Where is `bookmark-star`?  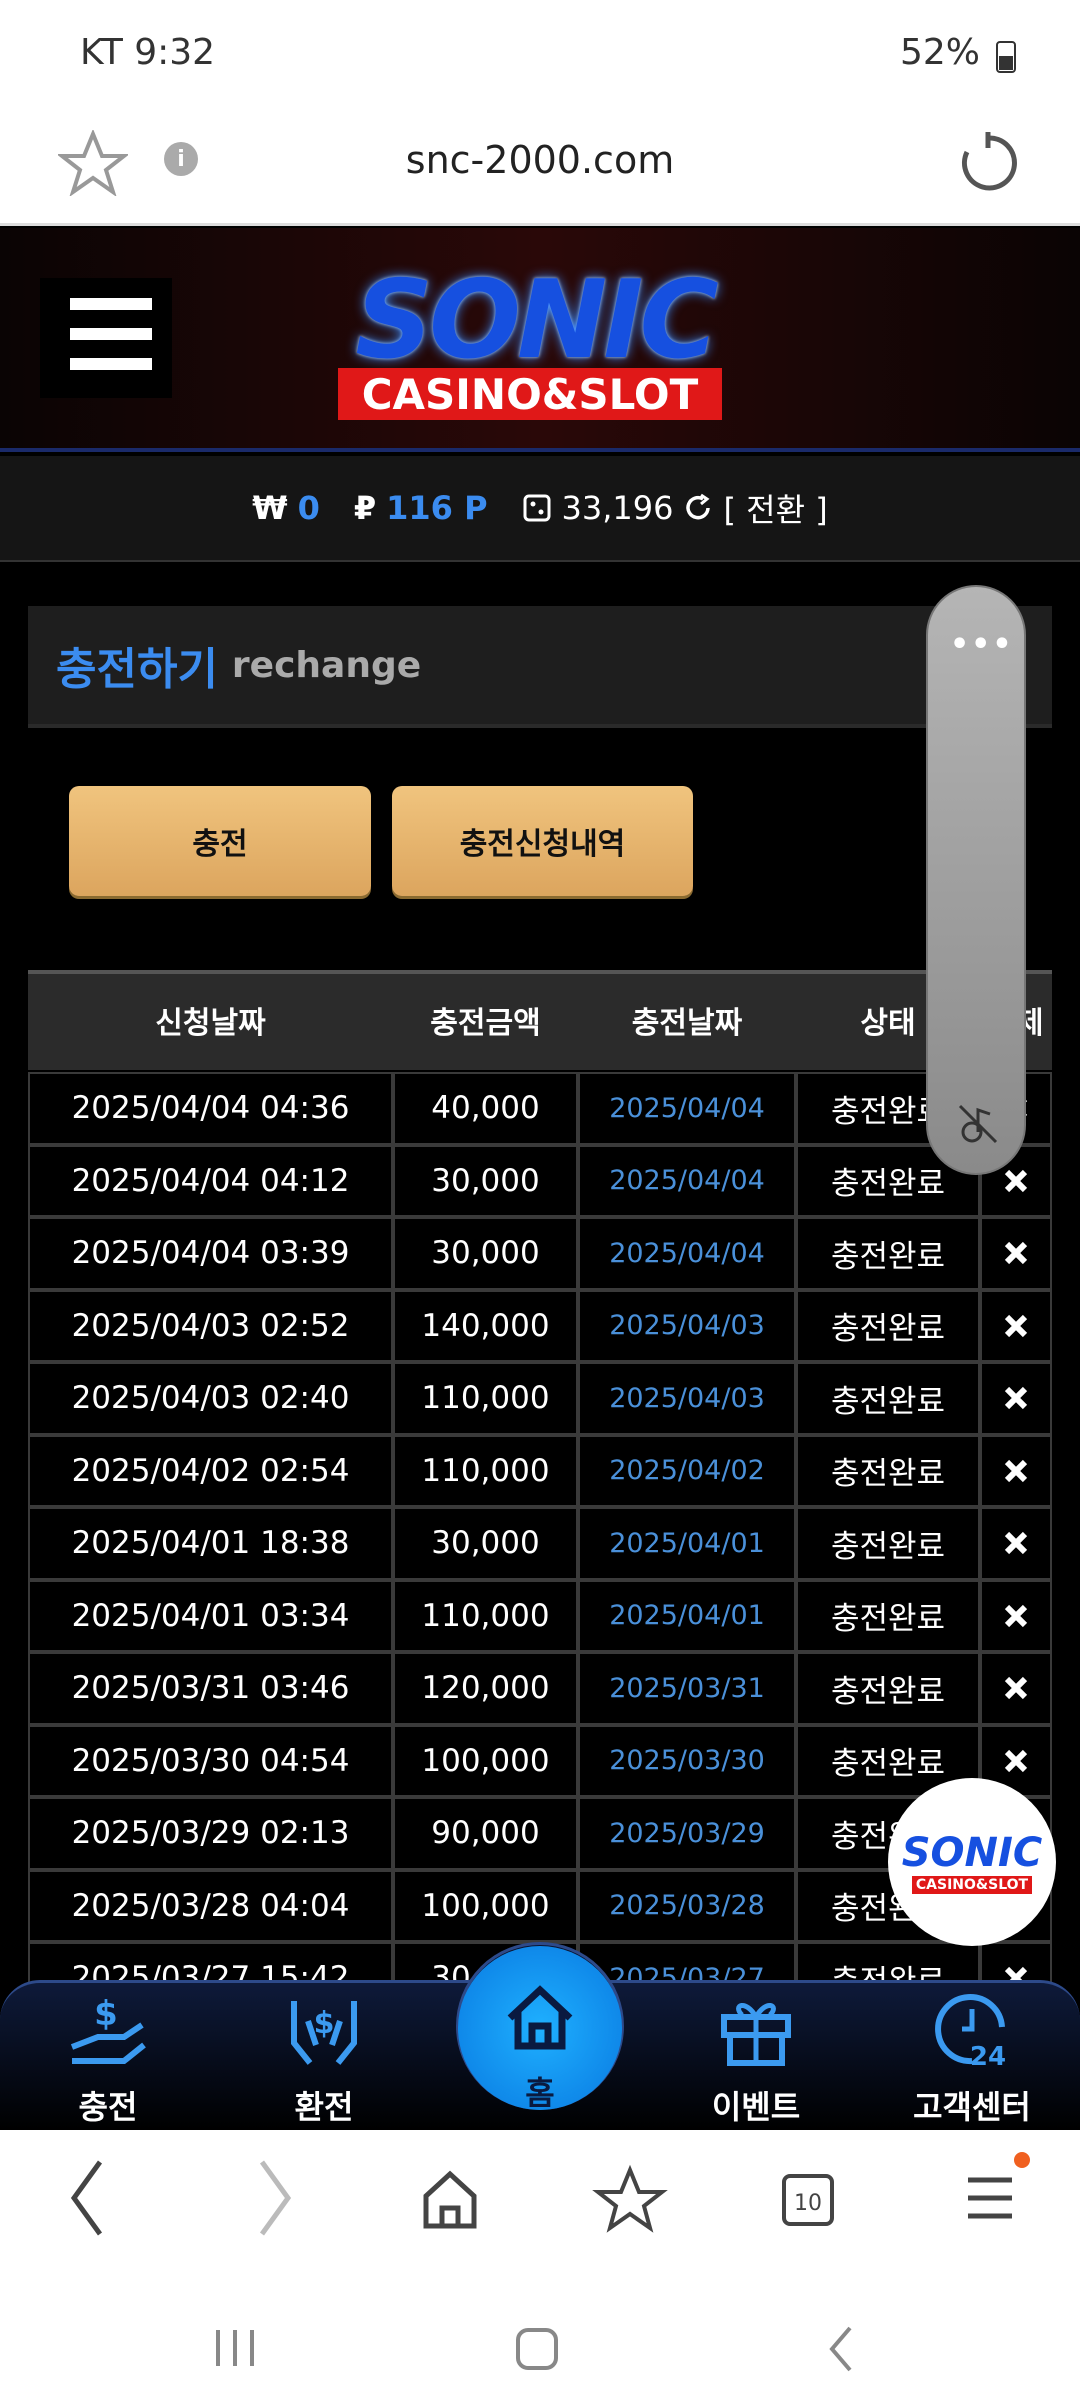 bookmark-star is located at coordinates (93, 163).